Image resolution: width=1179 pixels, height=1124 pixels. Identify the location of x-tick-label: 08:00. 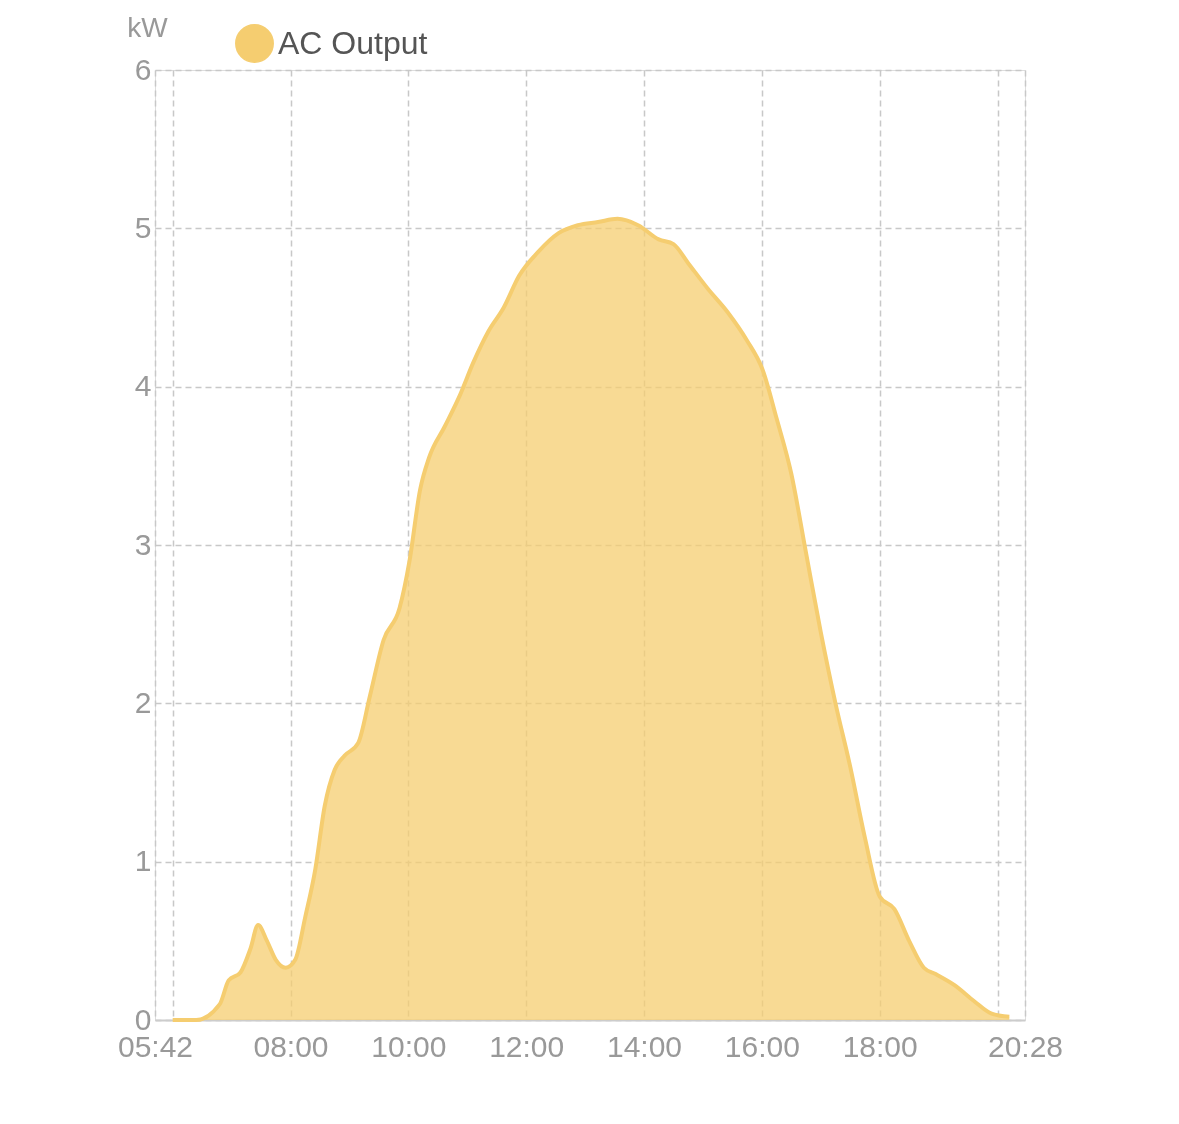
(291, 1046).